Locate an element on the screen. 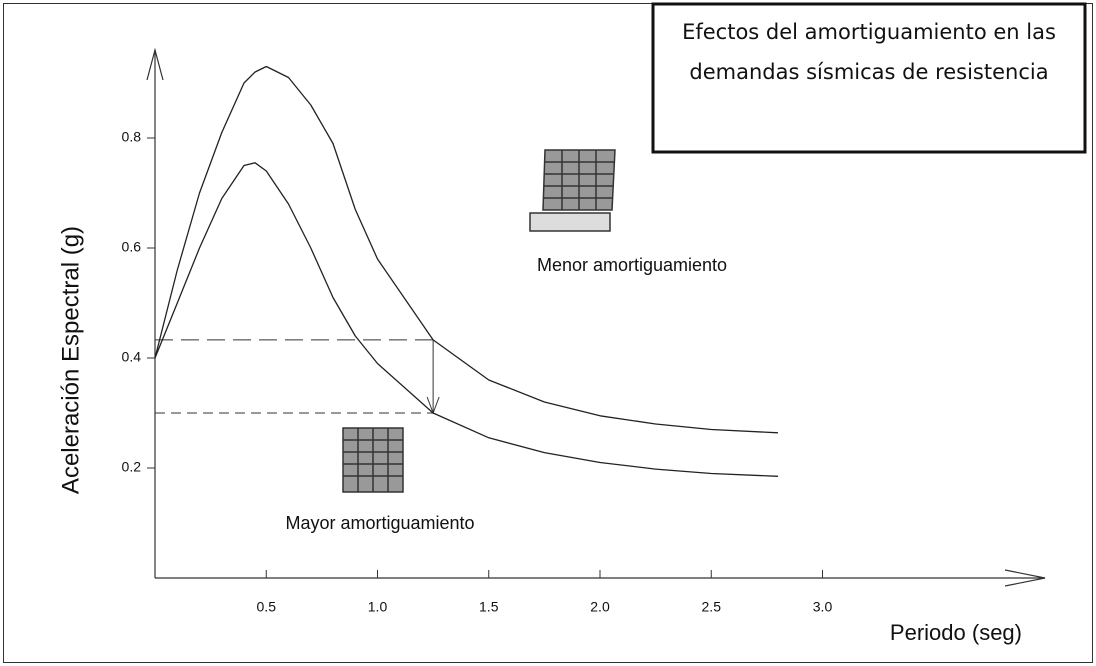 The width and height of the screenshot is (1096, 666). building-lower is located at coordinates (373, 460).